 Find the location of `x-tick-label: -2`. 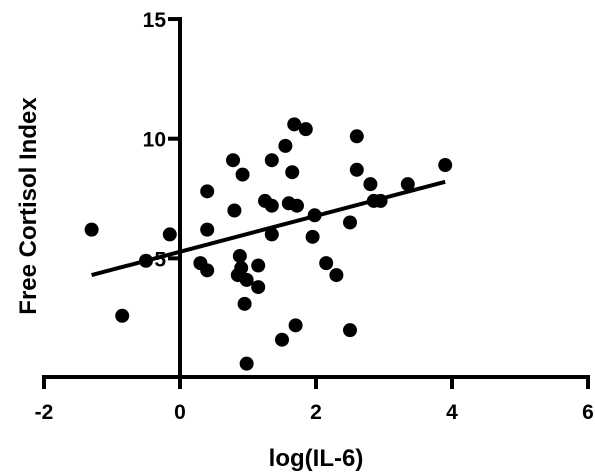

x-tick-label: -2 is located at coordinates (44, 412).